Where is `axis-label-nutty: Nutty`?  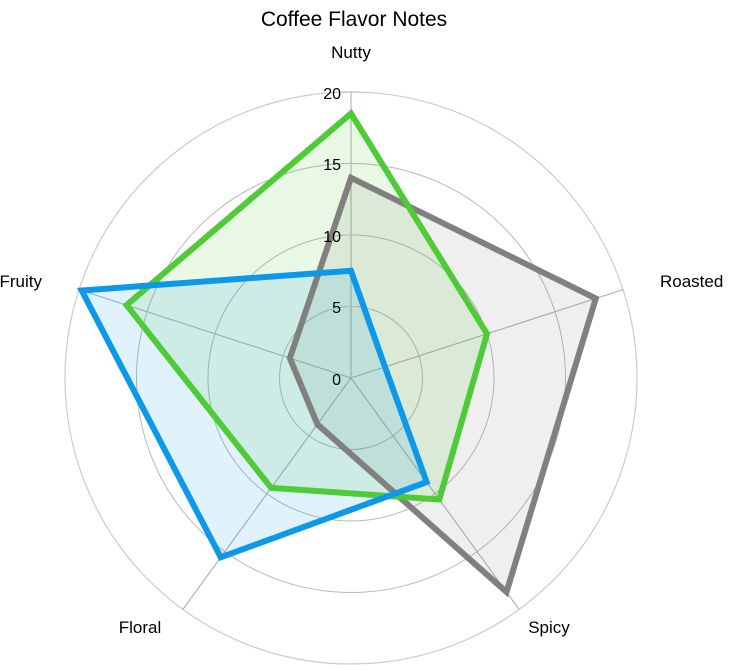
axis-label-nutty: Nutty is located at coordinates (351, 52).